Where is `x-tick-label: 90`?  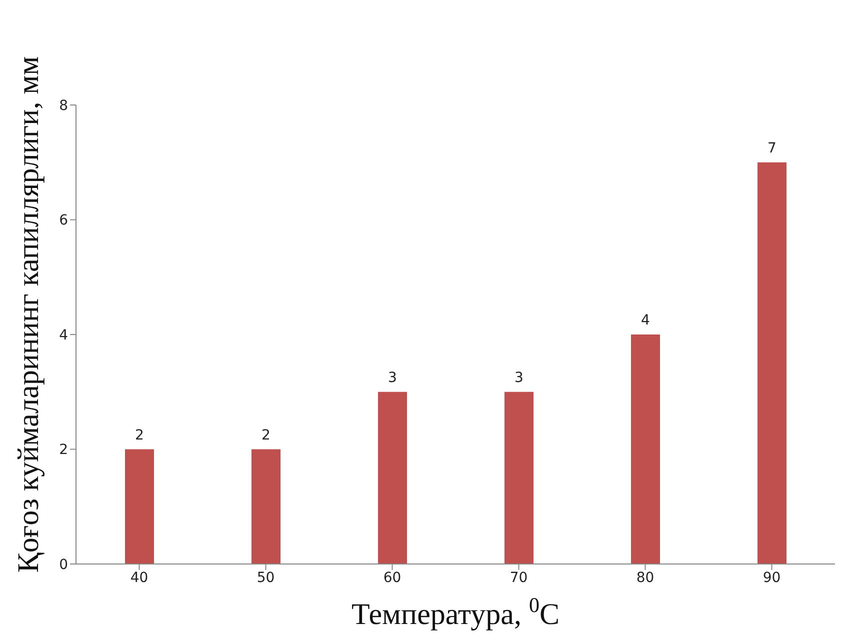
x-tick-label: 90 is located at coordinates (771, 578).